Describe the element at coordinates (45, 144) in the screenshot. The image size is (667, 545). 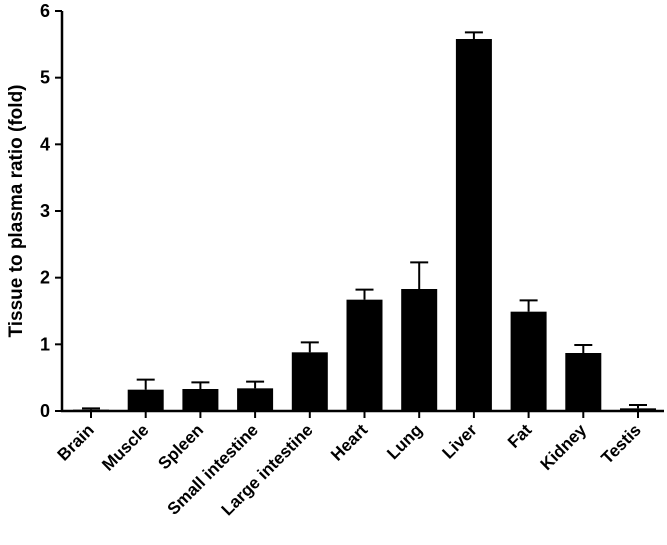
I see `y-tick-label: 4` at that location.